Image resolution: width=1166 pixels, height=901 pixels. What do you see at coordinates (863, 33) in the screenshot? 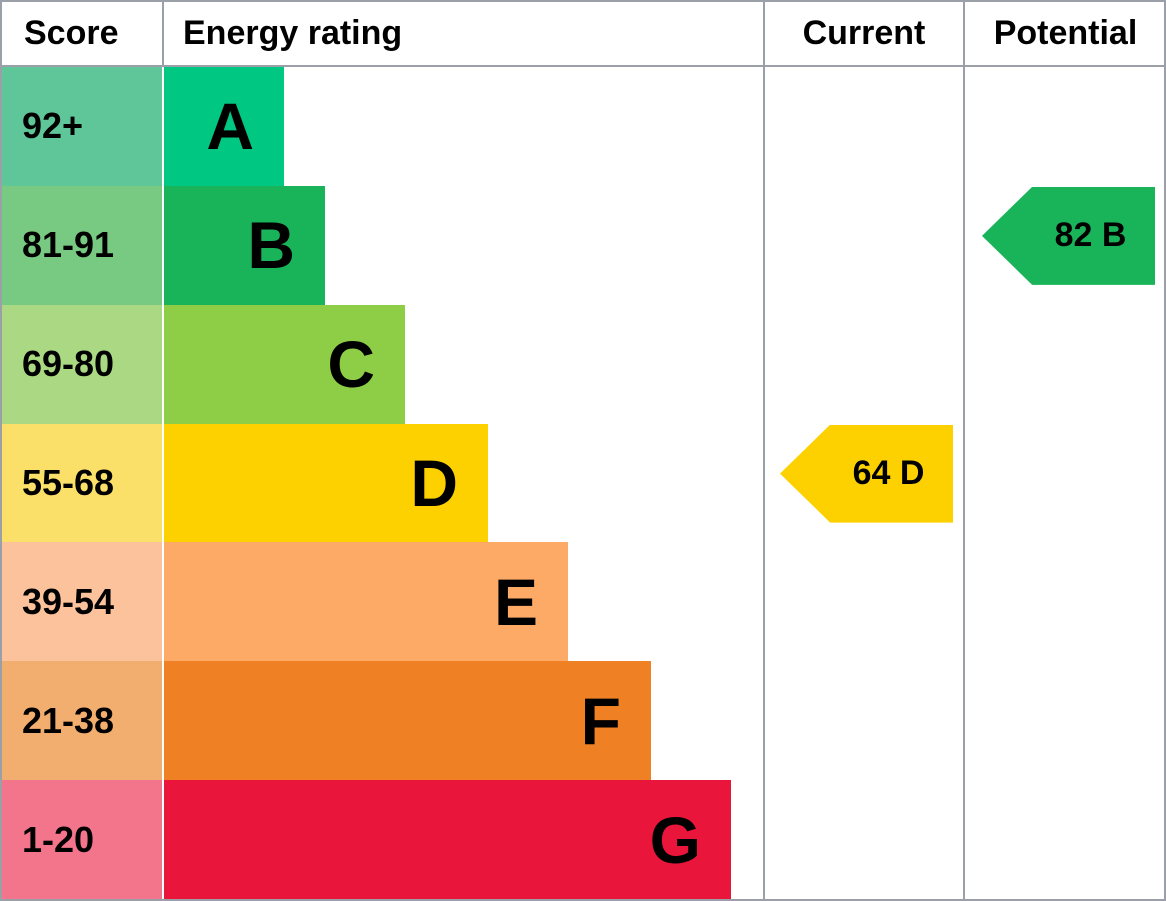
I see `header-current: Current` at bounding box center [863, 33].